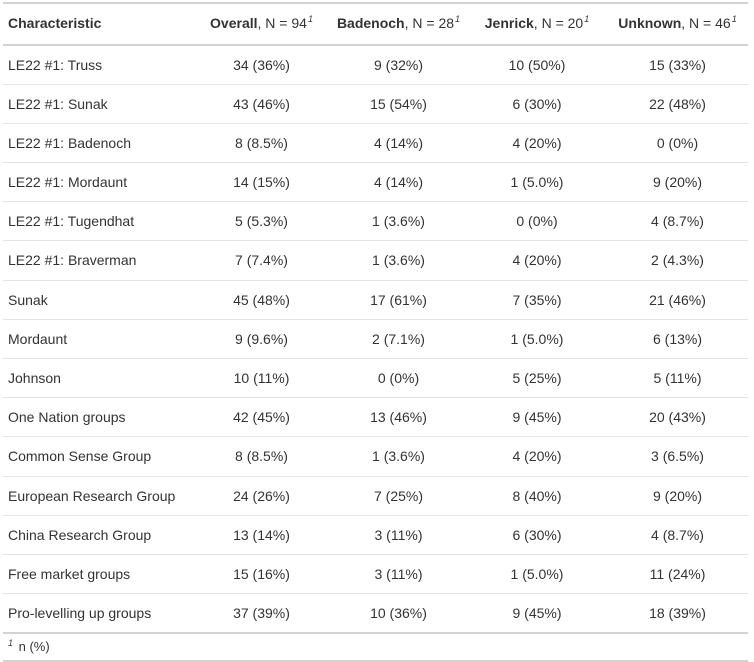  What do you see at coordinates (261, 338) in the screenshot?
I see `cell-overall: 9 (9.6%)` at bounding box center [261, 338].